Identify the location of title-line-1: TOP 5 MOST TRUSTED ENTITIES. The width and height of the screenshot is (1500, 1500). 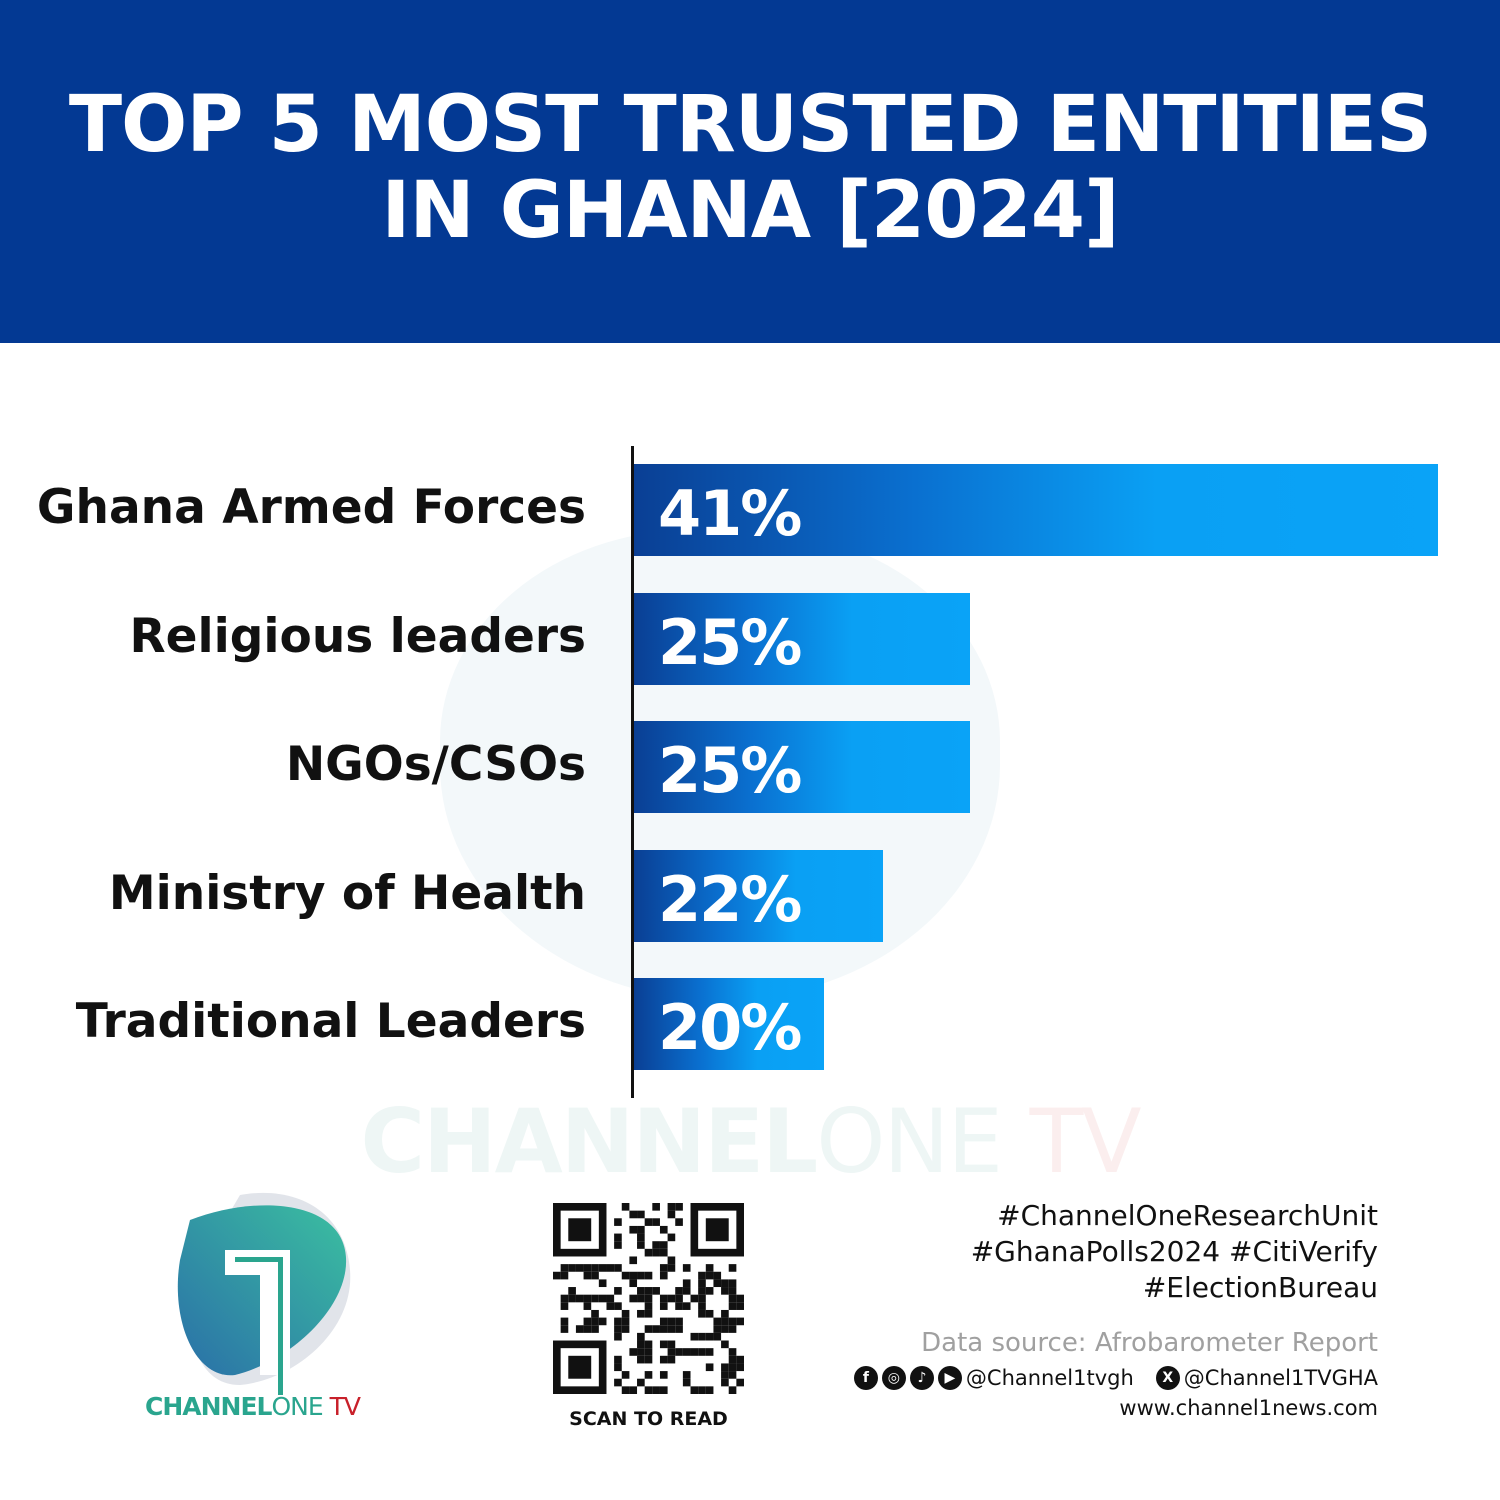
(750, 125).